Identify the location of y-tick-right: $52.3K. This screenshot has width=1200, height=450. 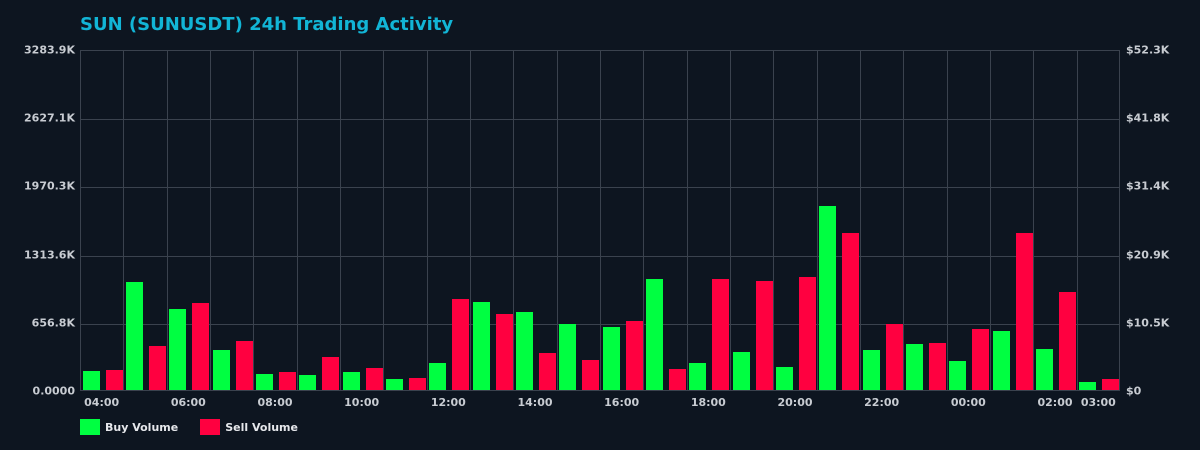
(1148, 50).